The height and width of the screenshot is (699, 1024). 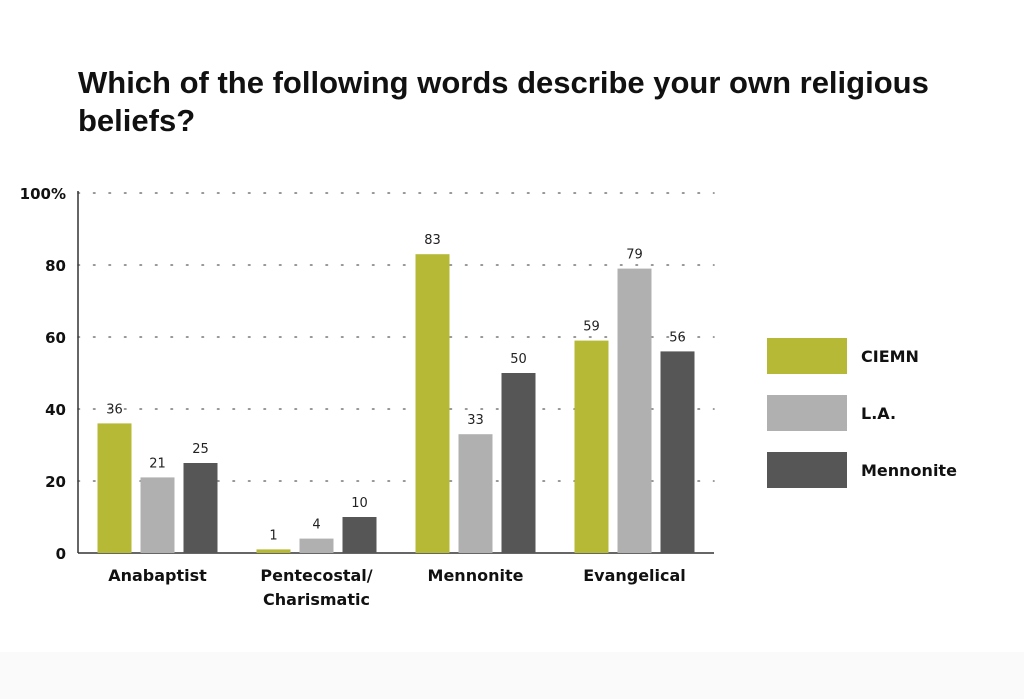 I want to click on y-tick-label: 0, so click(x=61, y=554).